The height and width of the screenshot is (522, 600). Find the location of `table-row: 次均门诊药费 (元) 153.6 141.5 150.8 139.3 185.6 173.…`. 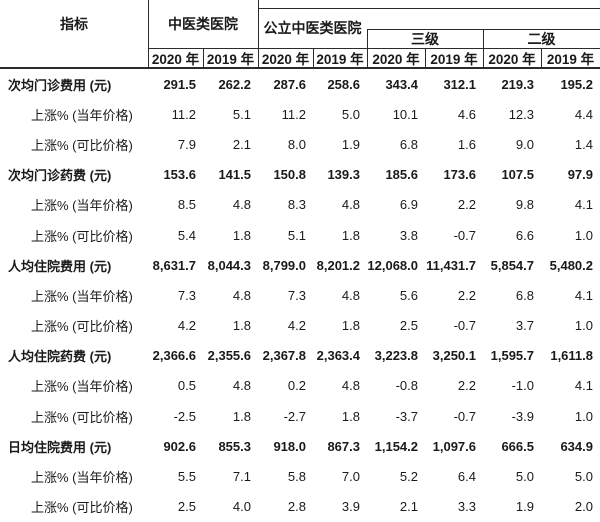

table-row: 次均门诊药费 (元) 153.6 141.5 150.8 139.3 185.6 173.… is located at coordinates (300, 175).